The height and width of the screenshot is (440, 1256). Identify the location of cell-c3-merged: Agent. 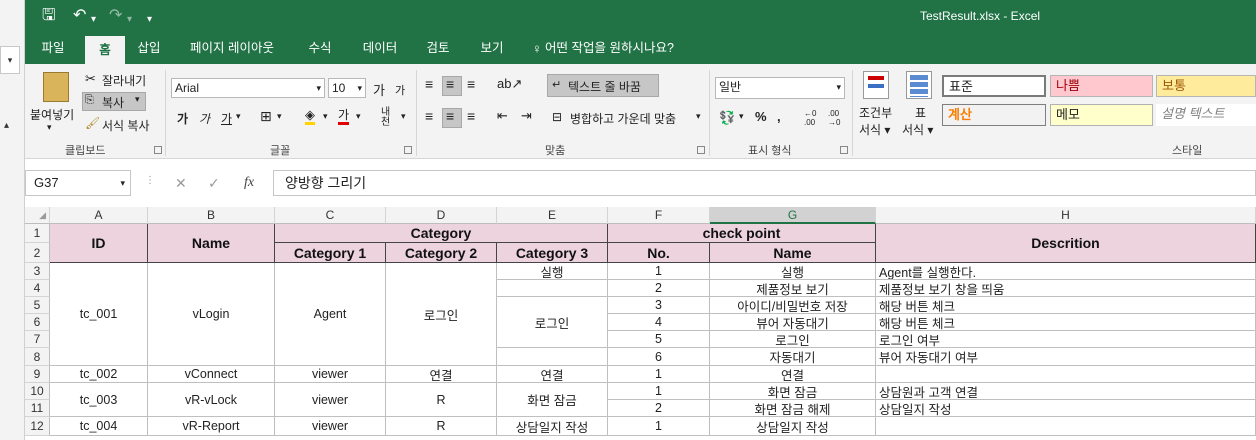
(330, 314).